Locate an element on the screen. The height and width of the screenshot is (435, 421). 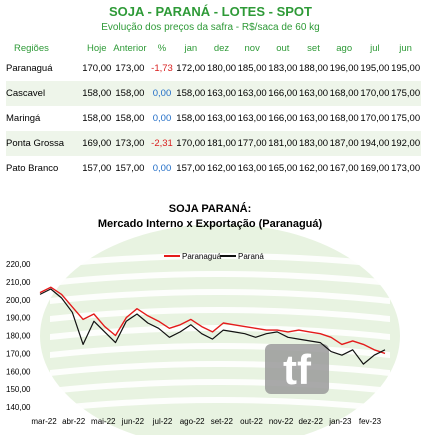
cell-jan: 157,00 is located at coordinates (191, 168).